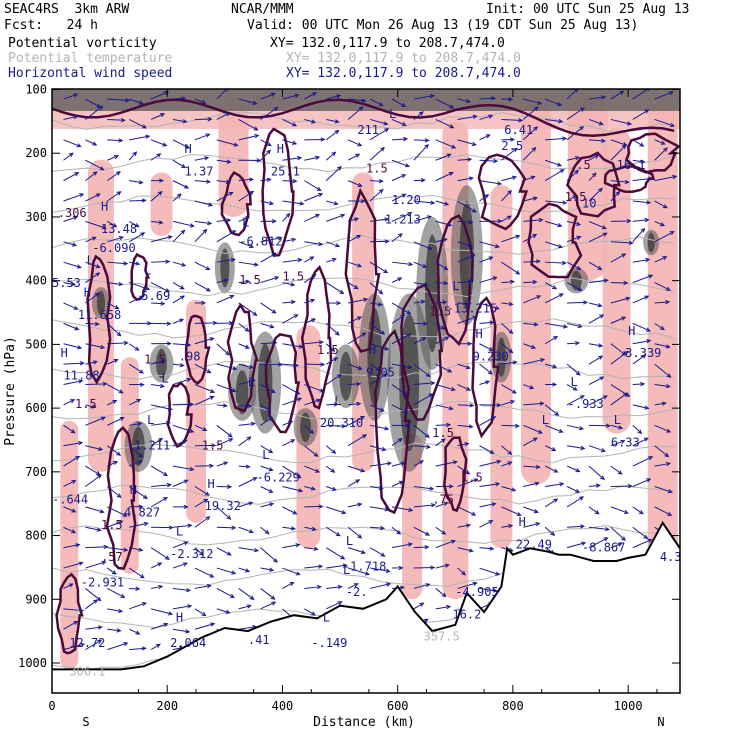  I want to click on contour-label: .306, so click(72, 213).